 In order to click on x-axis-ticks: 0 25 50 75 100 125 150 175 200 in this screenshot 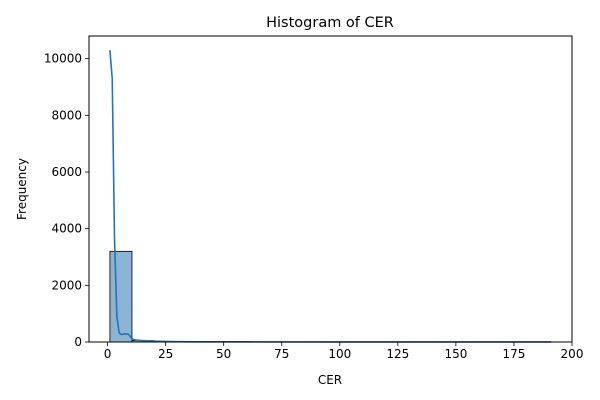, I will do `click(344, 351)`.